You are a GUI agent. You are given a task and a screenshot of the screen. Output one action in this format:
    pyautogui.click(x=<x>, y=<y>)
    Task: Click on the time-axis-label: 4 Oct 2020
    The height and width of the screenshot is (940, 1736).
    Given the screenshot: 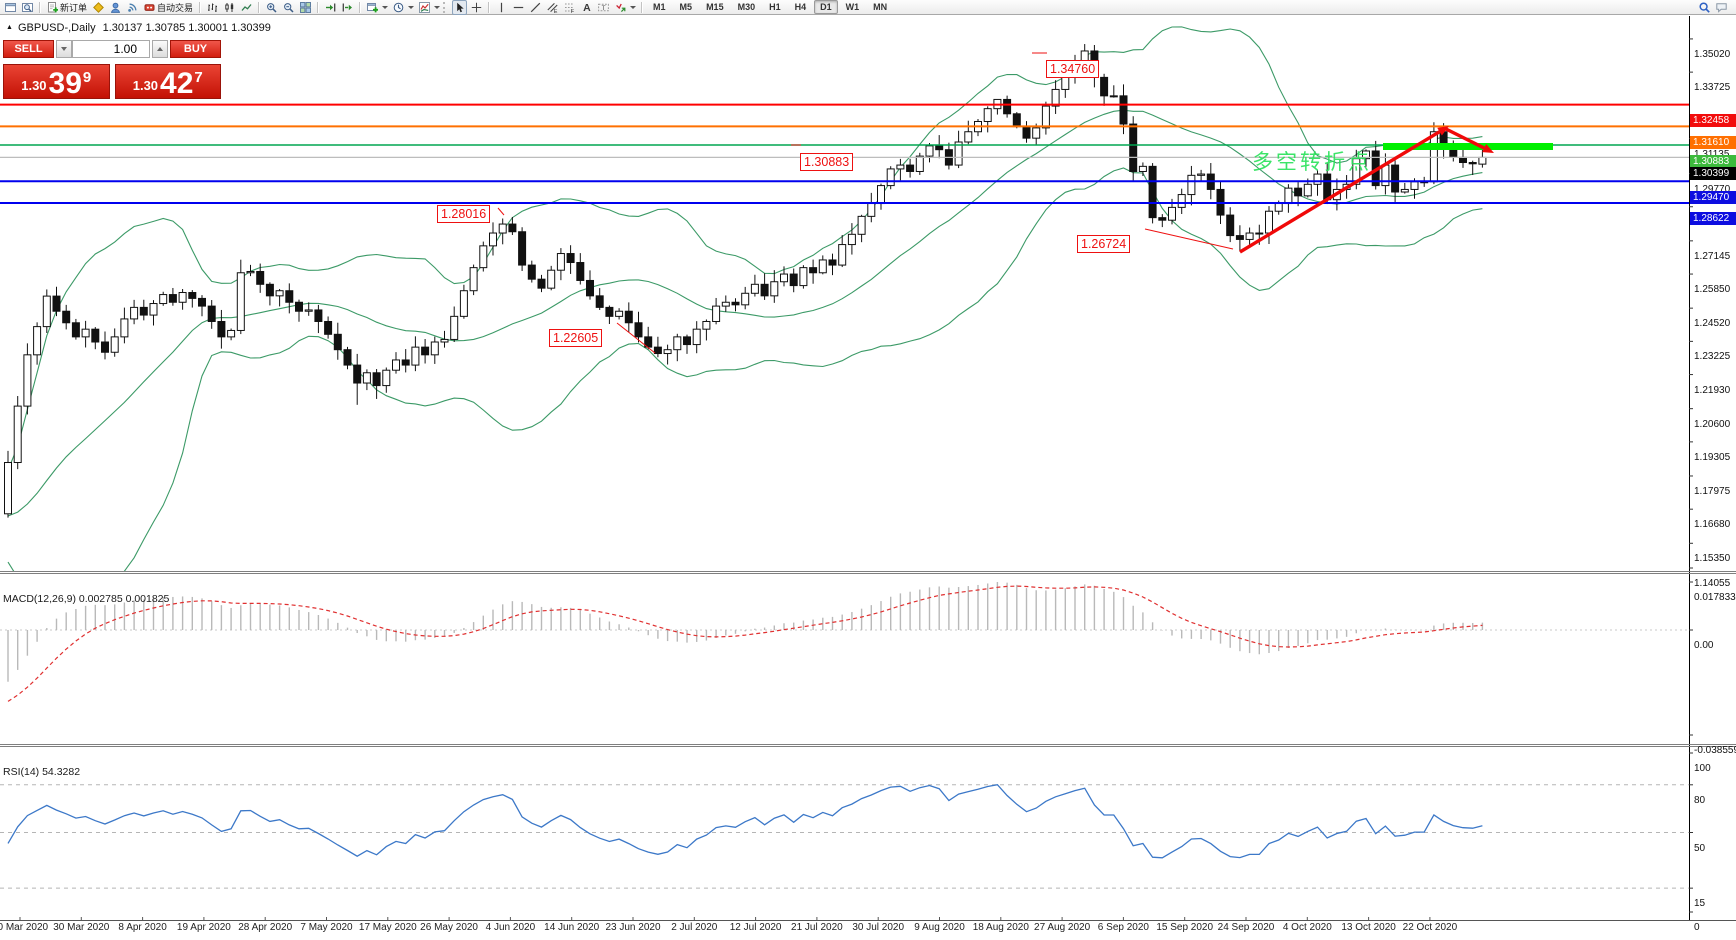 What is the action you would take?
    pyautogui.click(x=1307, y=927)
    